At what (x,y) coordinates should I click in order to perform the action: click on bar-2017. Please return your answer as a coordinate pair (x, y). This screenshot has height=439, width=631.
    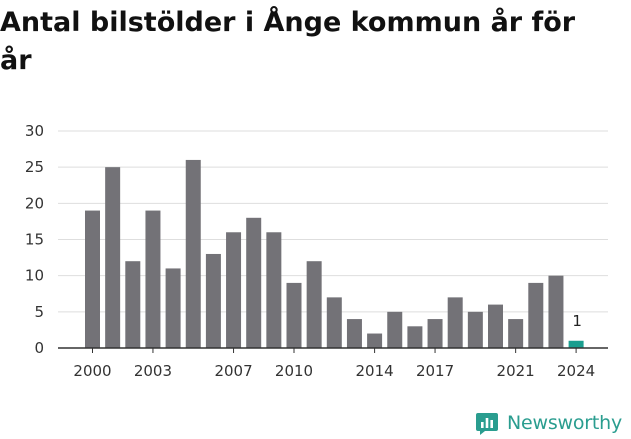
    Looking at the image, I should click on (435, 333).